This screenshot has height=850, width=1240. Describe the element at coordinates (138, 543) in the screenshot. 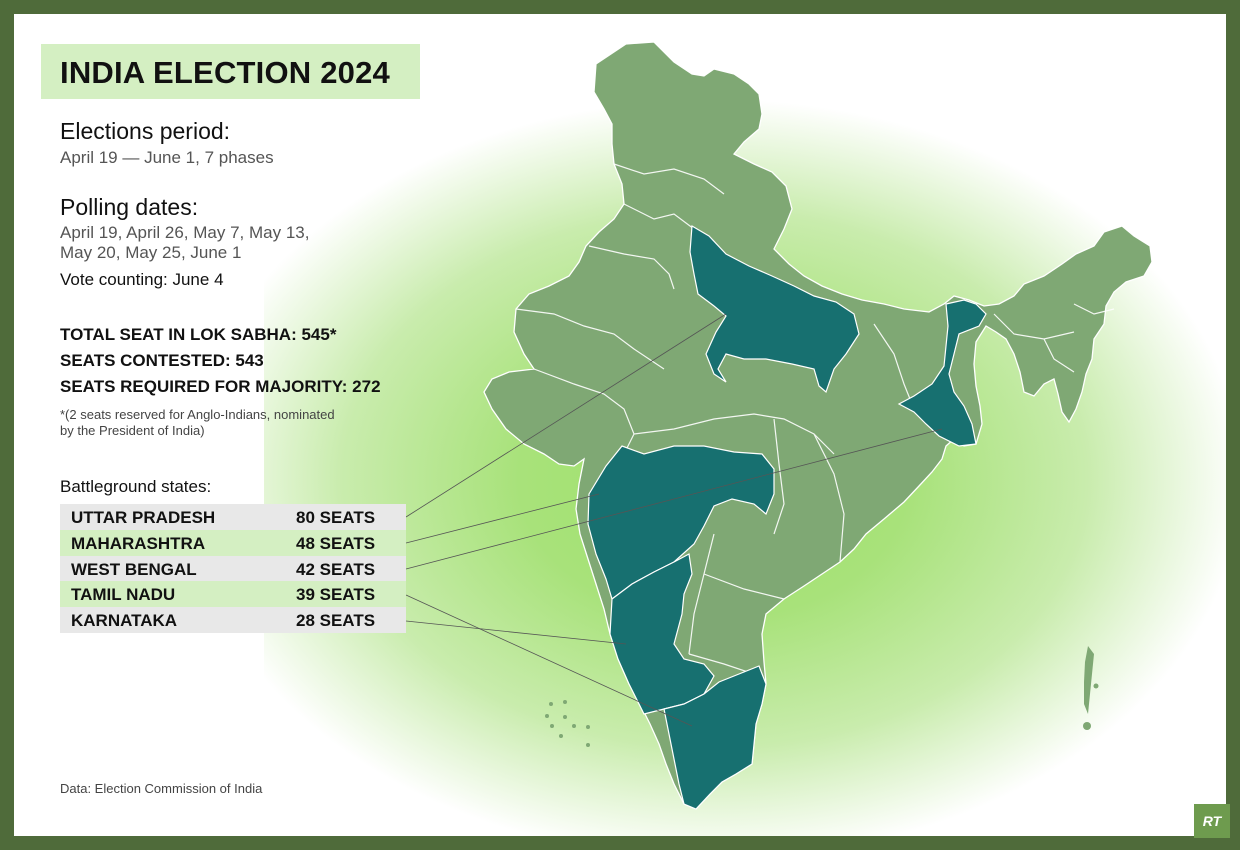

I see `state-name: MAHARASHTRA` at that location.